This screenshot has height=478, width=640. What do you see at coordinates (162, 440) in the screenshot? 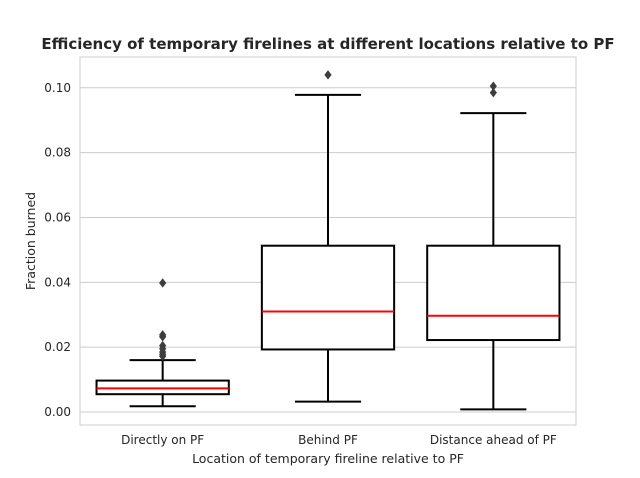
I see `x-tick-label: Directly on PF` at bounding box center [162, 440].